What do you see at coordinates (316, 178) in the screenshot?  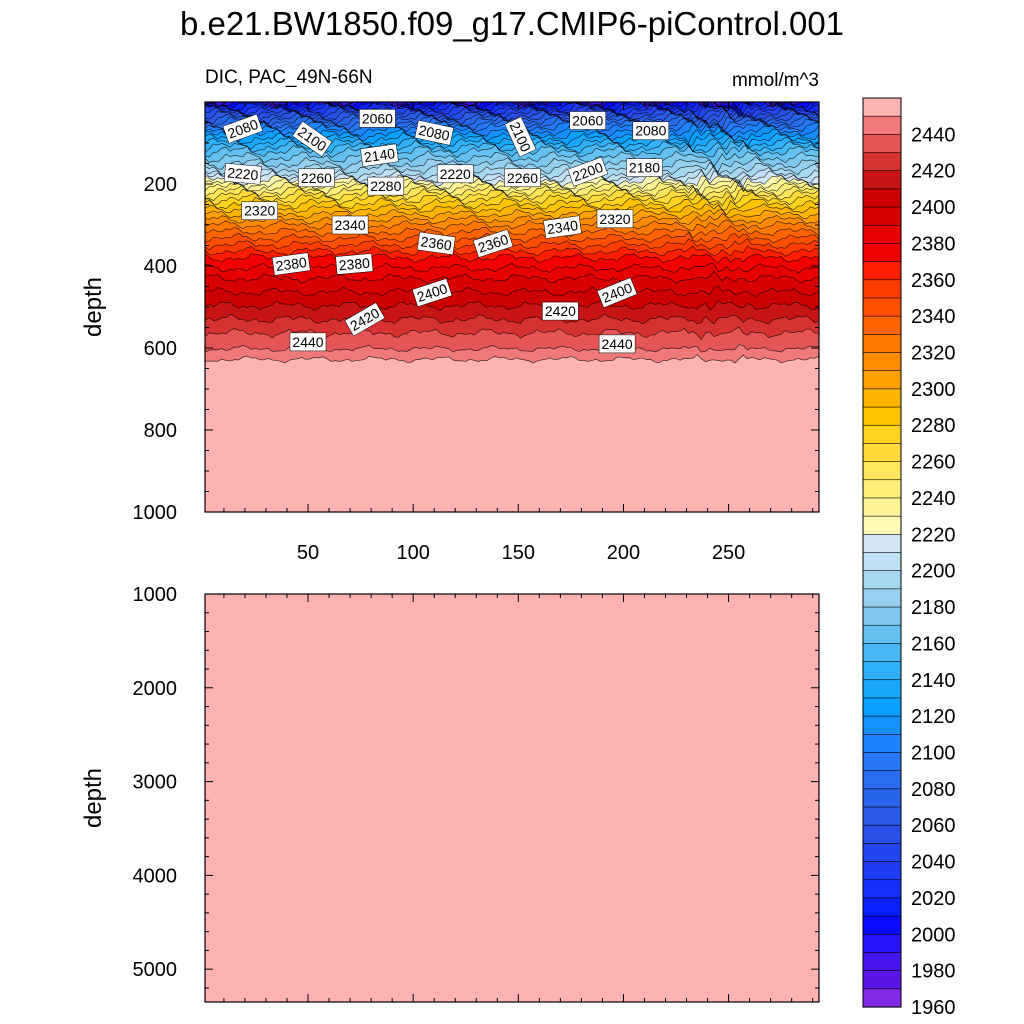 I see `contour-label-text: 2260` at bounding box center [316, 178].